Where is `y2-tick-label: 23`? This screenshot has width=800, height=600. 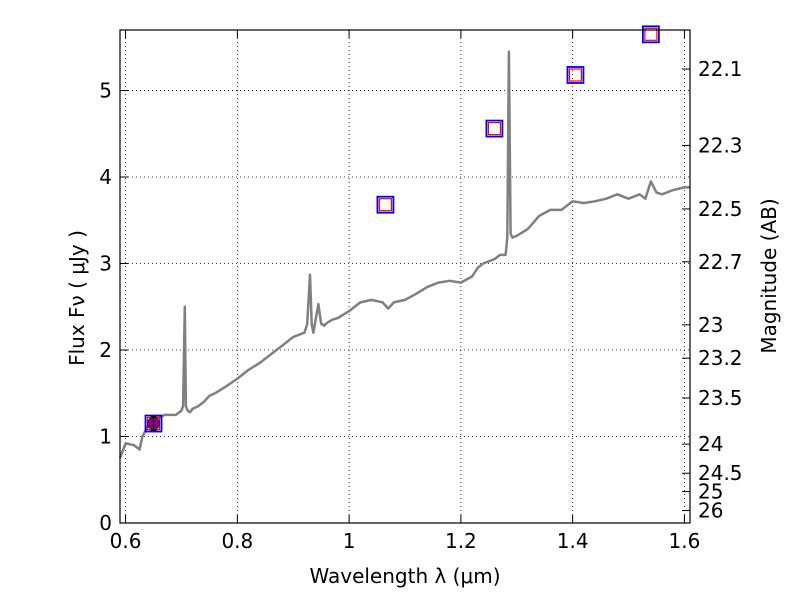 y2-tick-label: 23 is located at coordinates (710, 325).